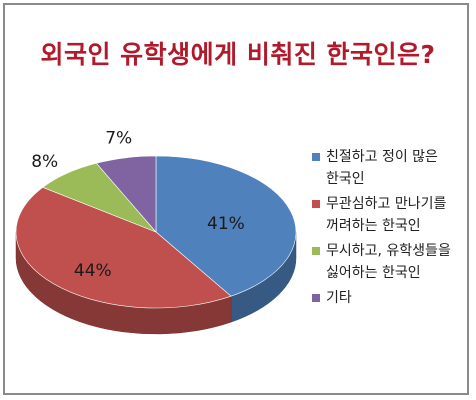 The image size is (476, 400). I want to click on legend-text: 싫어하는 한국인, so click(373, 273).